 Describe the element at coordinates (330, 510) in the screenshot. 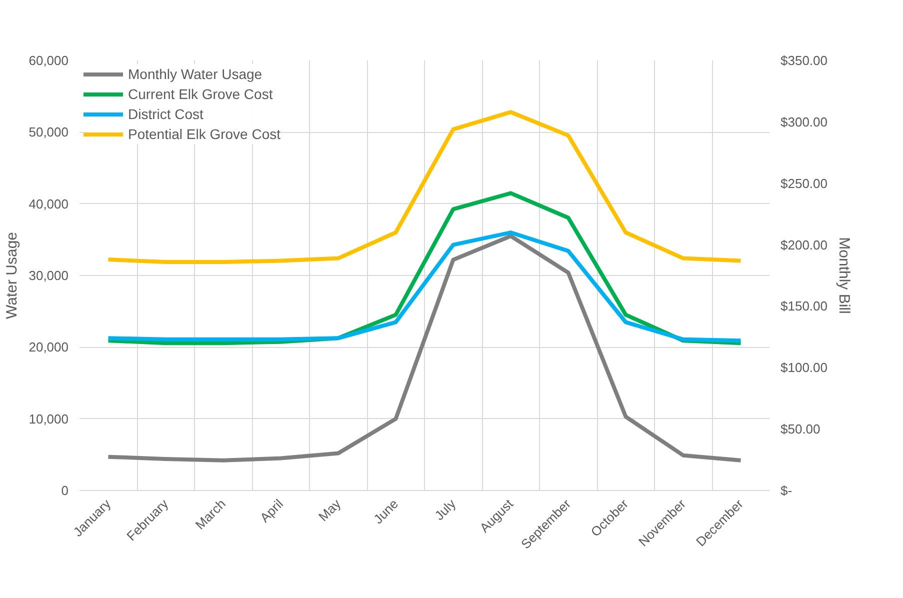

I see `x-tick-label: May` at that location.